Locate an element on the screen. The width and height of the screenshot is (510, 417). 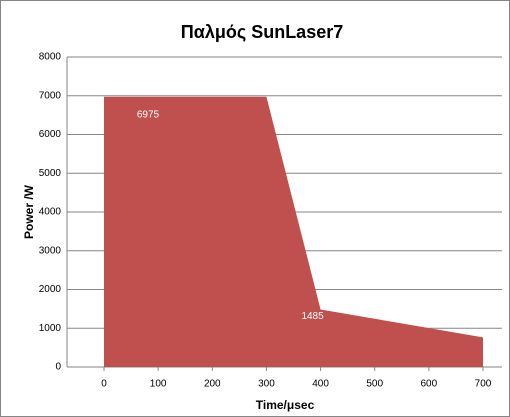
x-axis-label: Time/μsec is located at coordinates (285, 405).